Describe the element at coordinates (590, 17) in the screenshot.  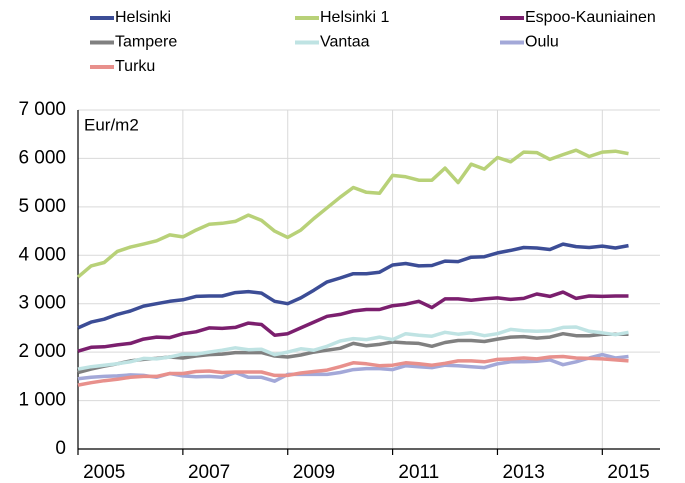
I see `legend-label: Espoo-Kauniainen` at that location.